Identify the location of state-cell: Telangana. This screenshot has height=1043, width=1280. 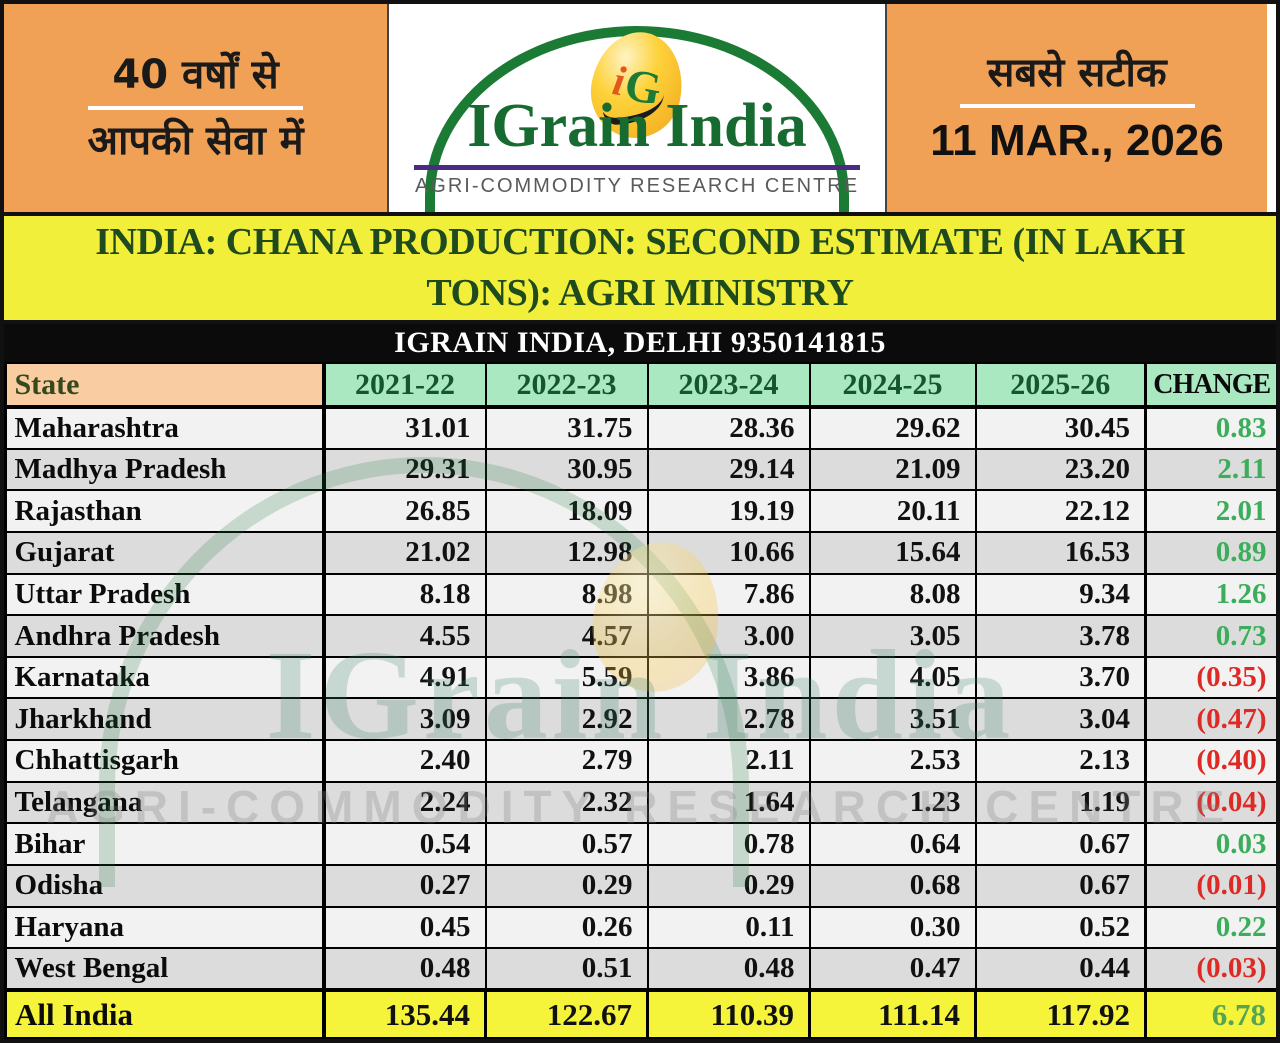
(165, 802).